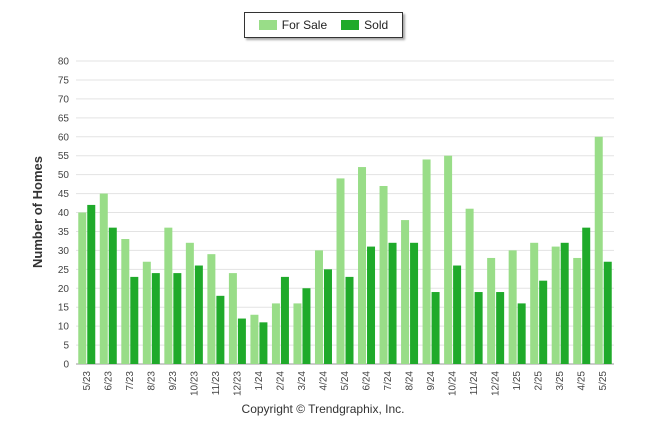 The image size is (646, 434). Describe the element at coordinates (194, 383) in the screenshot. I see `x-tick-label: 10/23` at that location.